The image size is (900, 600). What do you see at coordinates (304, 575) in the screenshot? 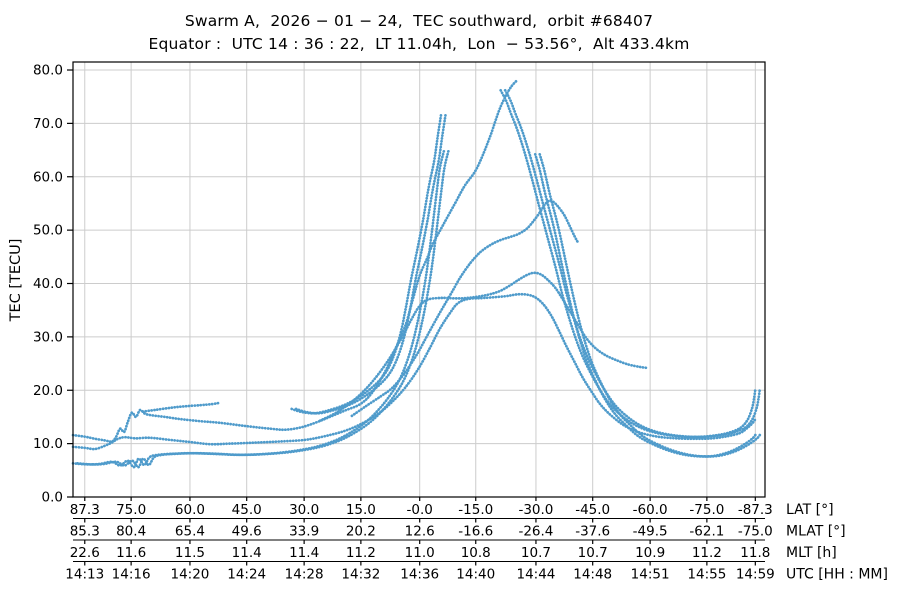
I see `x-tick-label: 14:28` at bounding box center [304, 575].